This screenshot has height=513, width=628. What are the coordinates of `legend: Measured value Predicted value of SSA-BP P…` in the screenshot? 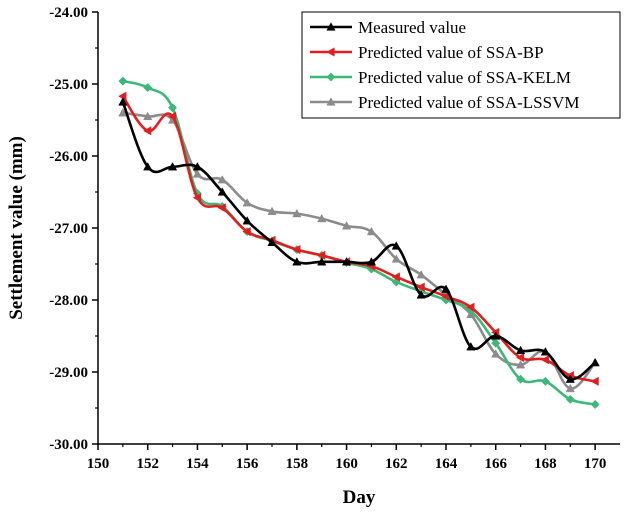 It's located at (461, 65).